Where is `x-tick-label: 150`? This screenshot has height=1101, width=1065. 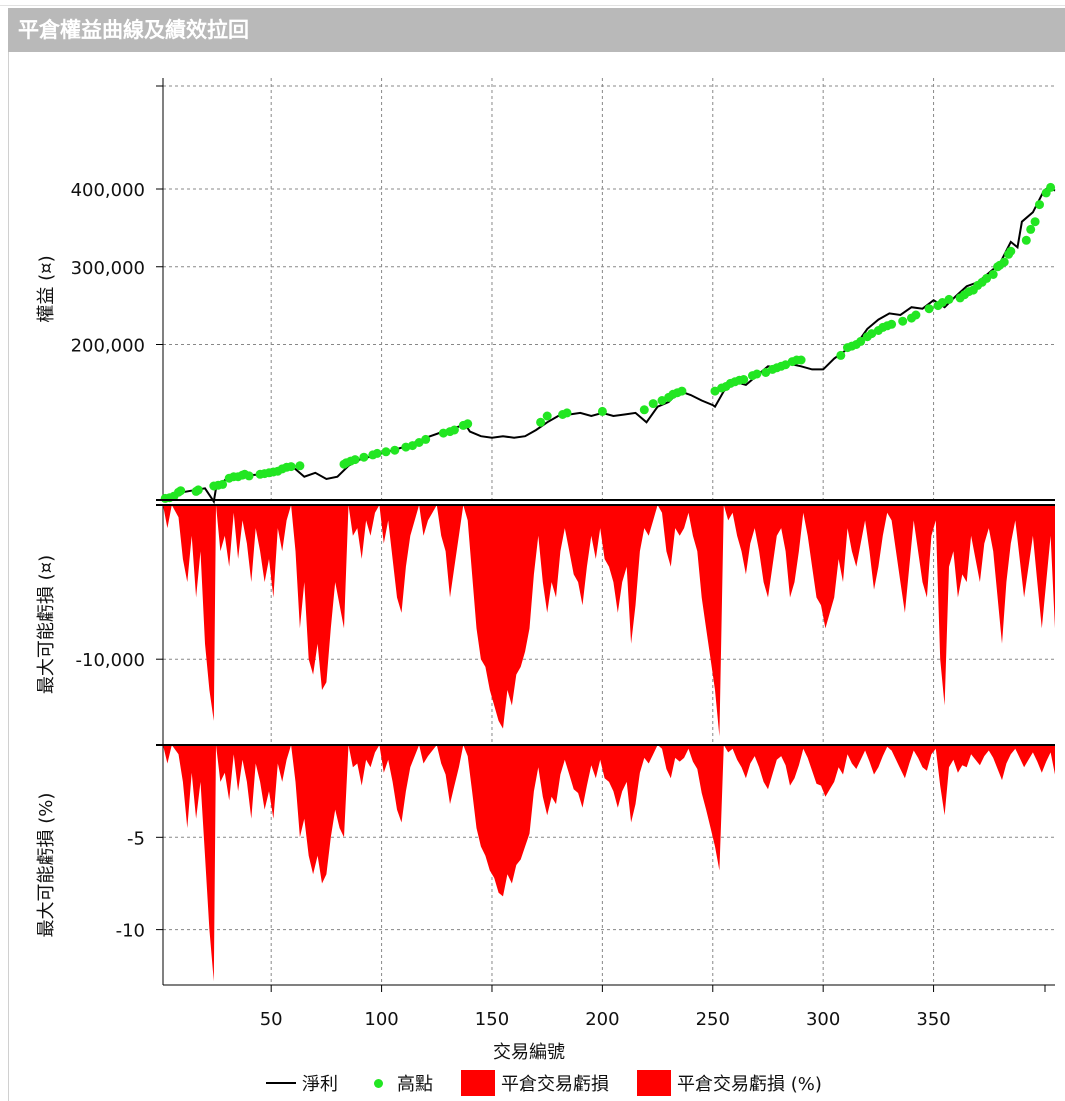
x-tick-label: 150 is located at coordinates (492, 1019).